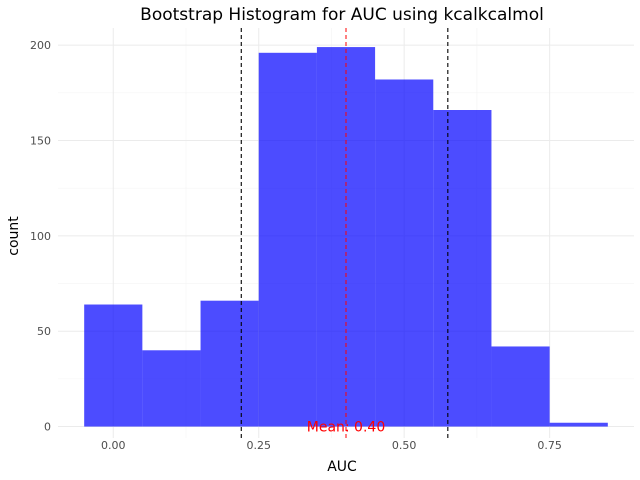  I want to click on mean-annotation: Mean: 0.40, so click(346, 428).